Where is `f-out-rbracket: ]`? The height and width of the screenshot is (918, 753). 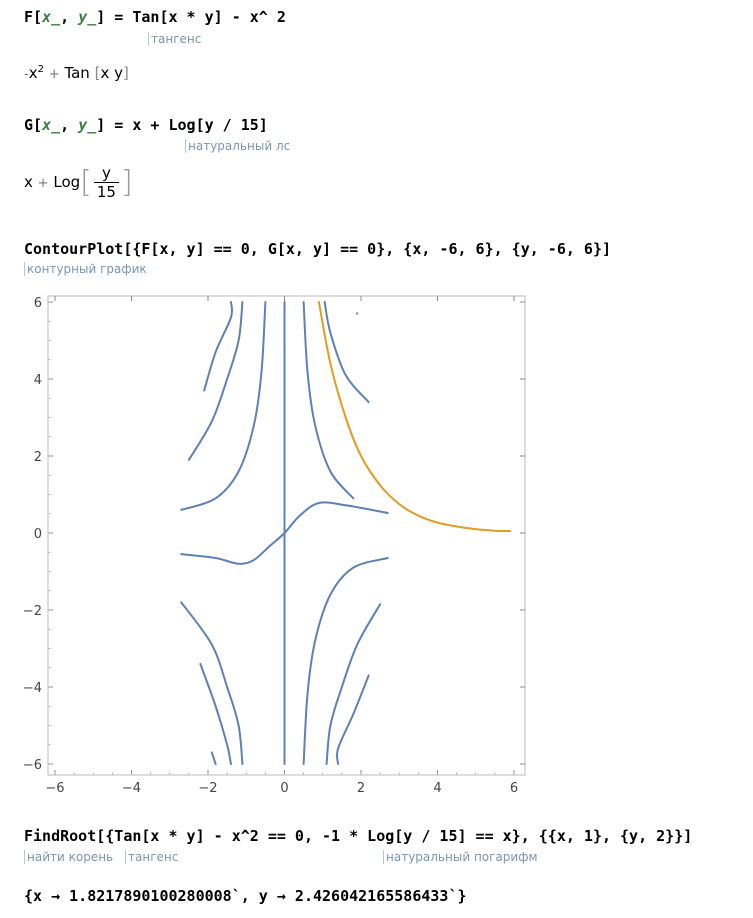 f-out-rbracket: ] is located at coordinates (126, 73).